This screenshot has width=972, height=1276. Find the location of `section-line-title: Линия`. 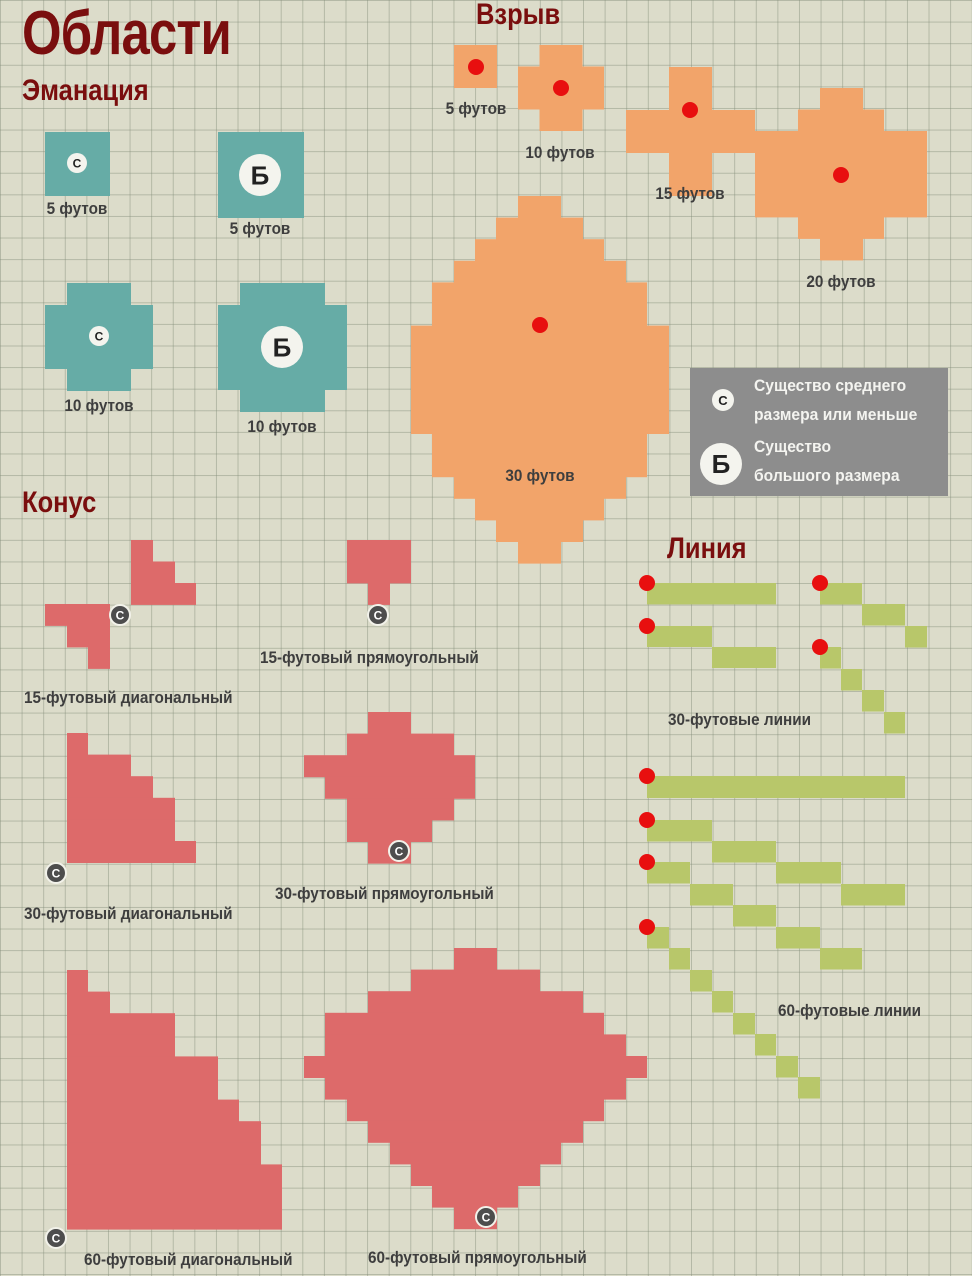

section-line-title: Линия is located at coordinates (707, 548).